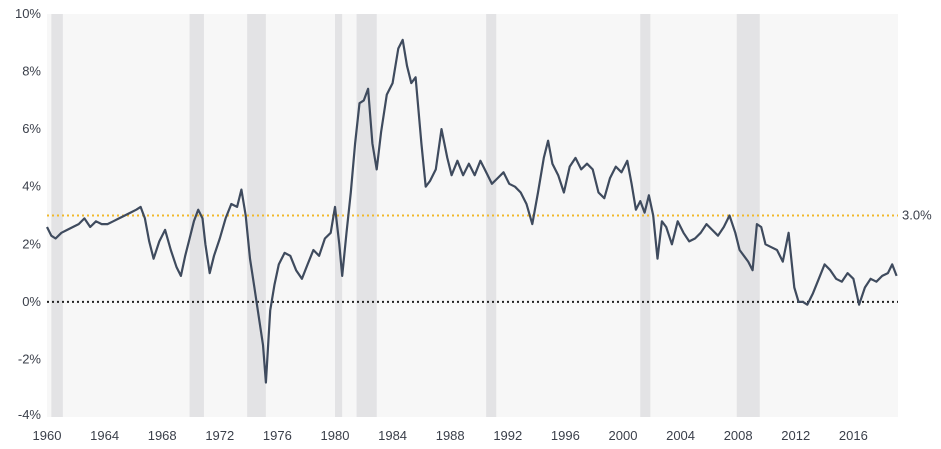  What do you see at coordinates (104, 435) in the screenshot?
I see `x-tick-label: 1964` at bounding box center [104, 435].